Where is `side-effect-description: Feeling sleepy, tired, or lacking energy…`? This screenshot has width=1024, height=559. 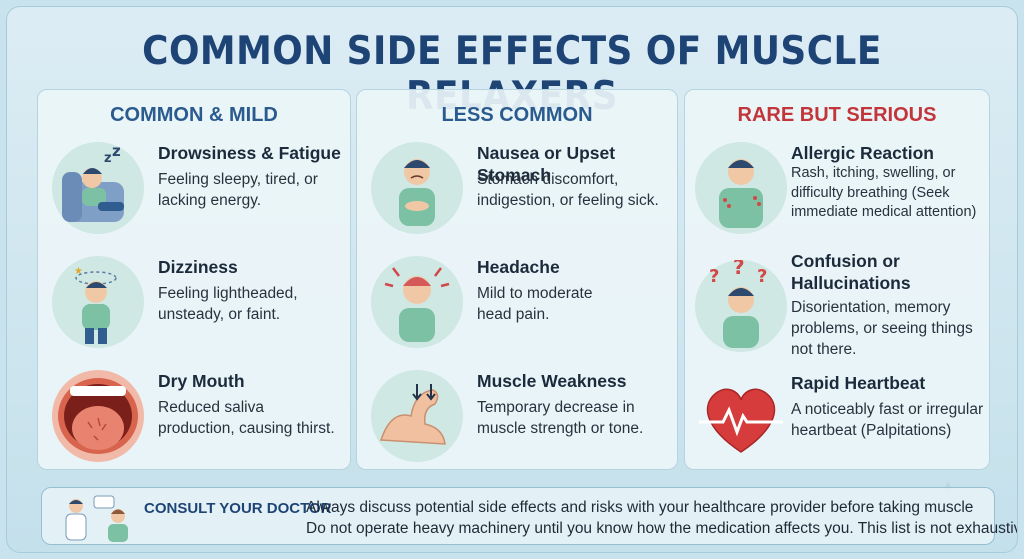
side-effect-description: Feeling sleepy, tired, or lacking energy… is located at coordinates (255, 190).